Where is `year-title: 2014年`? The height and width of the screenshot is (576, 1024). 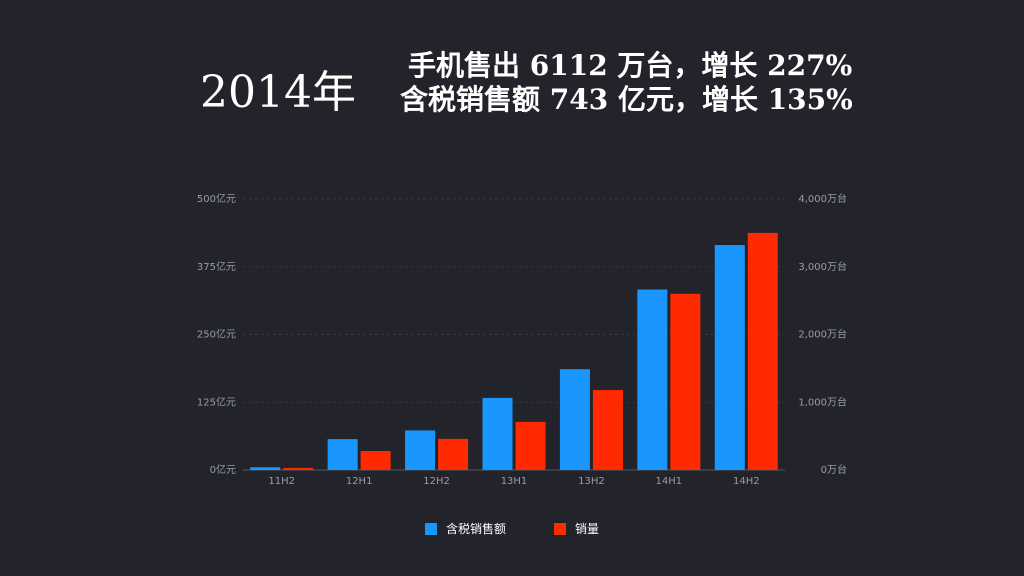
year-title: 2014年 is located at coordinates (278, 92).